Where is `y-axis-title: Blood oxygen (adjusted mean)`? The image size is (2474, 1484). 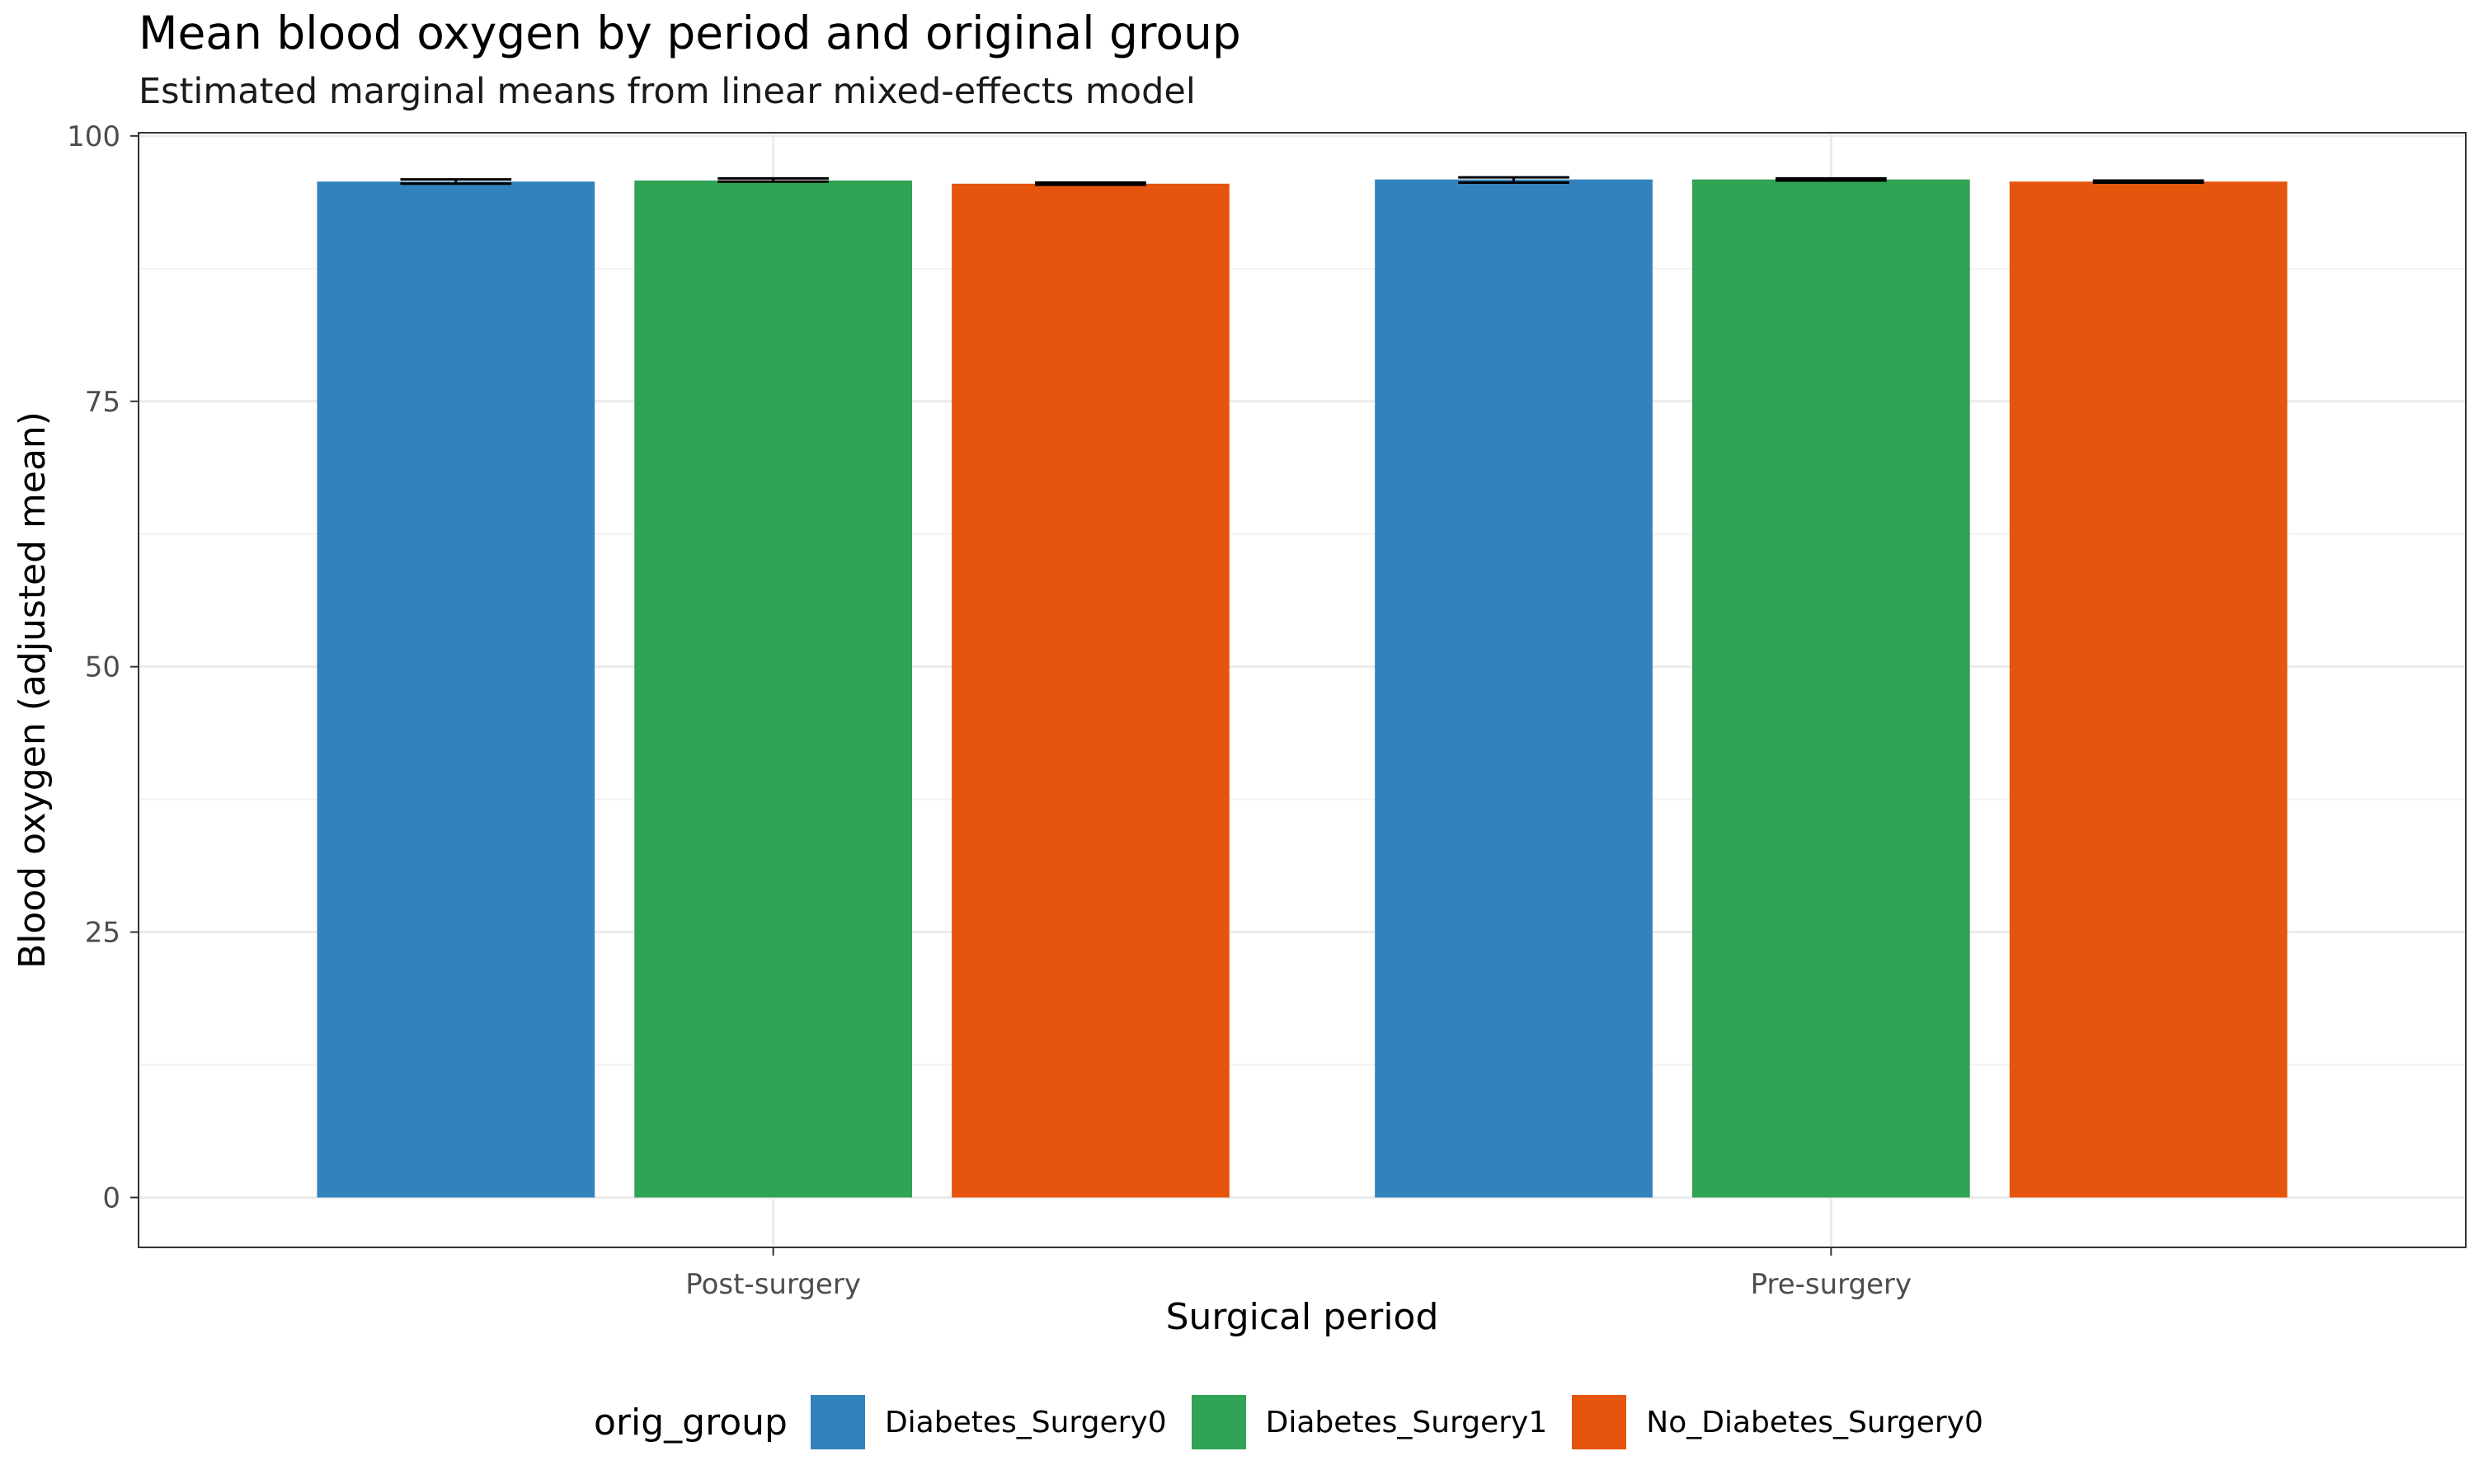
y-axis-title: Blood oxygen (adjusted mean) is located at coordinates (33, 690).